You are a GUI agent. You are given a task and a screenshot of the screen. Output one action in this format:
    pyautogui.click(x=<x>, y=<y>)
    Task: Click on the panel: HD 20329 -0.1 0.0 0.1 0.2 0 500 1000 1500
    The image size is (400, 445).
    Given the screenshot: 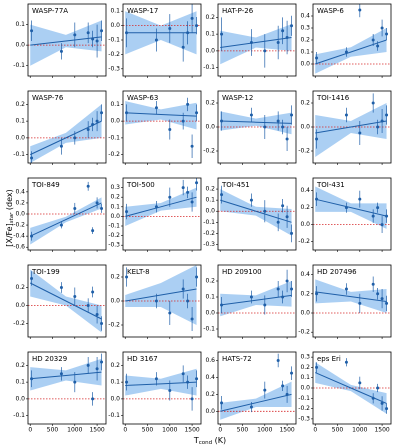 What is the action you would take?
    pyautogui.click(x=60, y=392)
    